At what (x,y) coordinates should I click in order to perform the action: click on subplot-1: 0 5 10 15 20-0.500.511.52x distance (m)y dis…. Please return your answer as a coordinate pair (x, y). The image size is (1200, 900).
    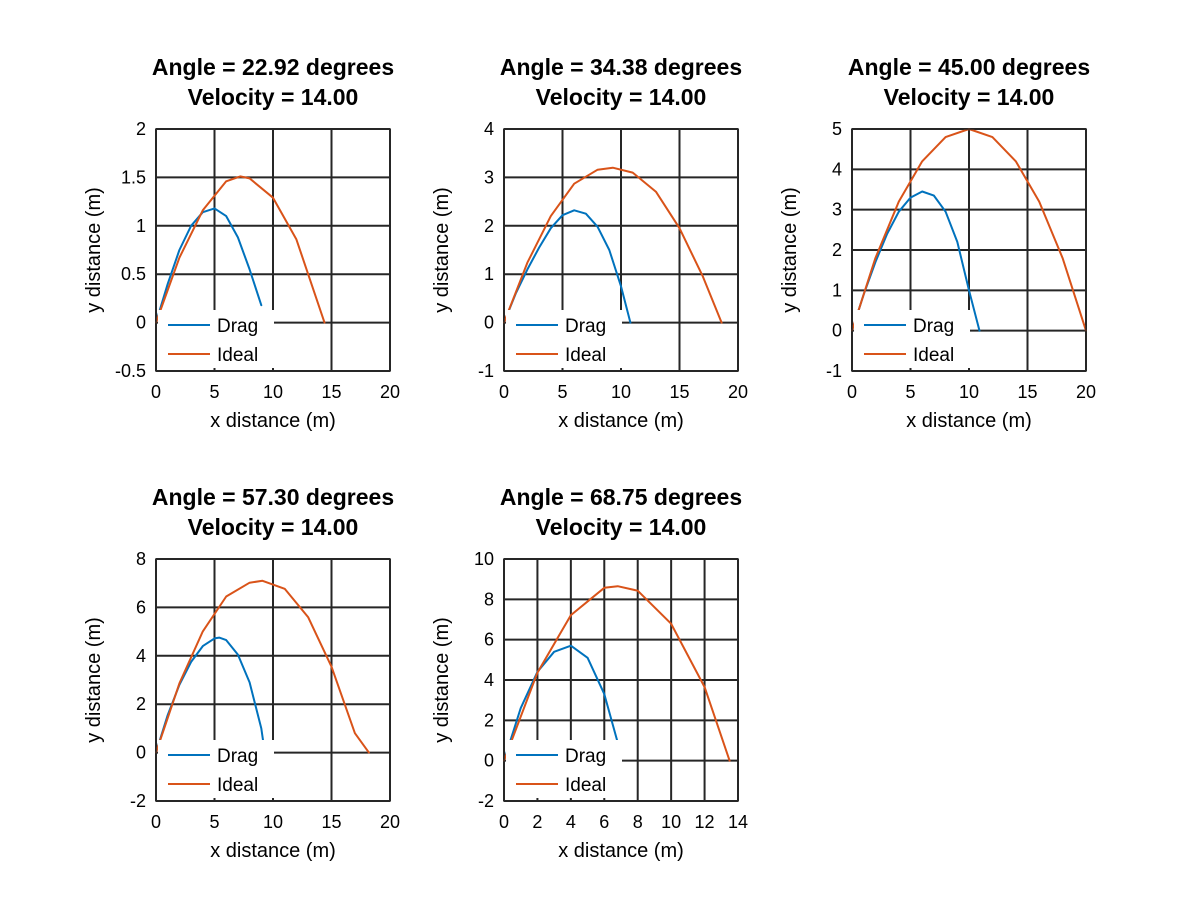
    Looking at the image, I should click on (241, 243).